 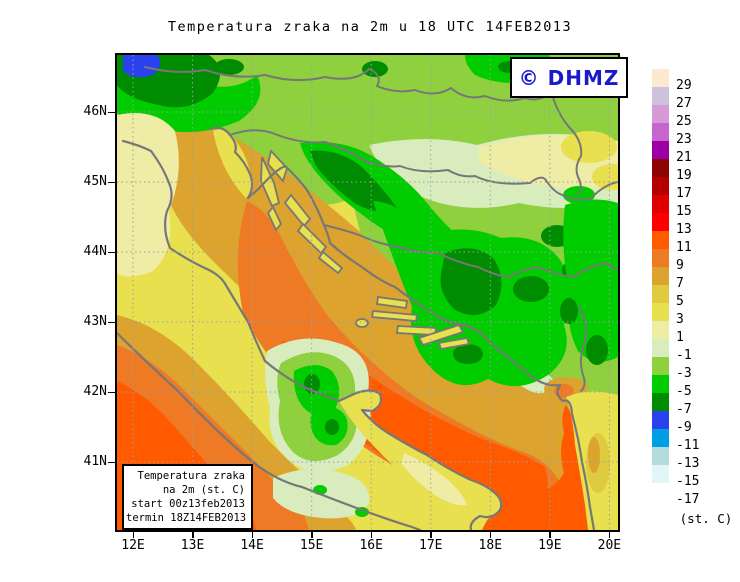 I want to click on lon-axis-label: 16E, so click(x=371, y=545).